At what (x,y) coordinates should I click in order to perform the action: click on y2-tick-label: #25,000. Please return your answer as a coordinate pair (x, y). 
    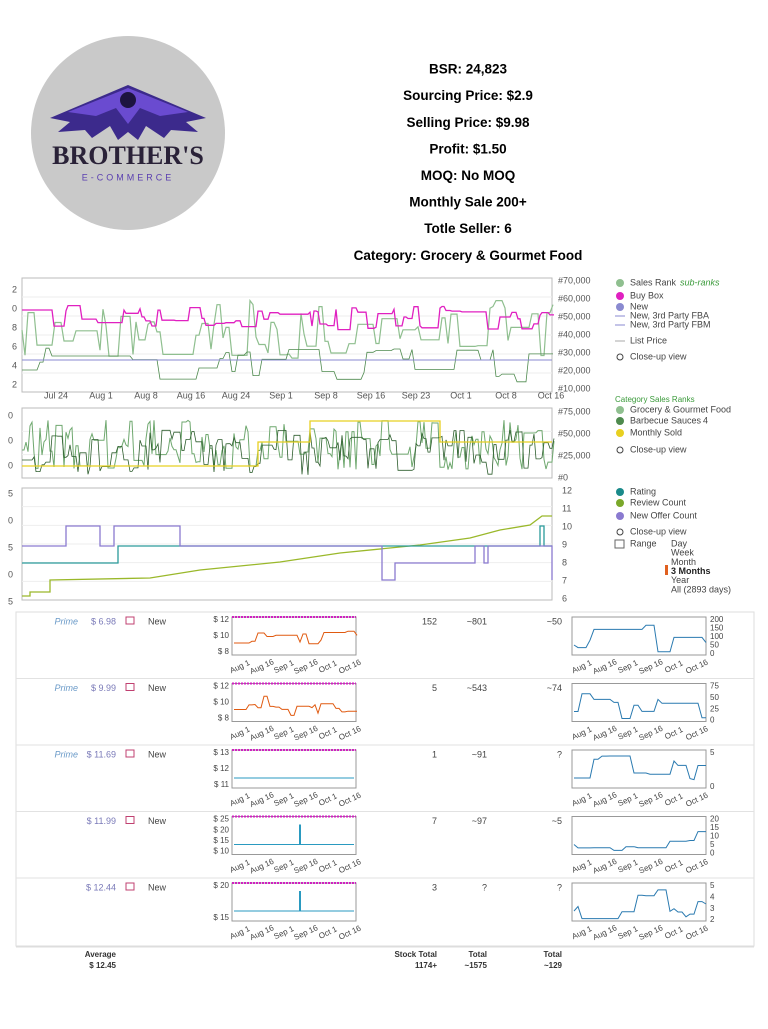
    Looking at the image, I should click on (574, 455).